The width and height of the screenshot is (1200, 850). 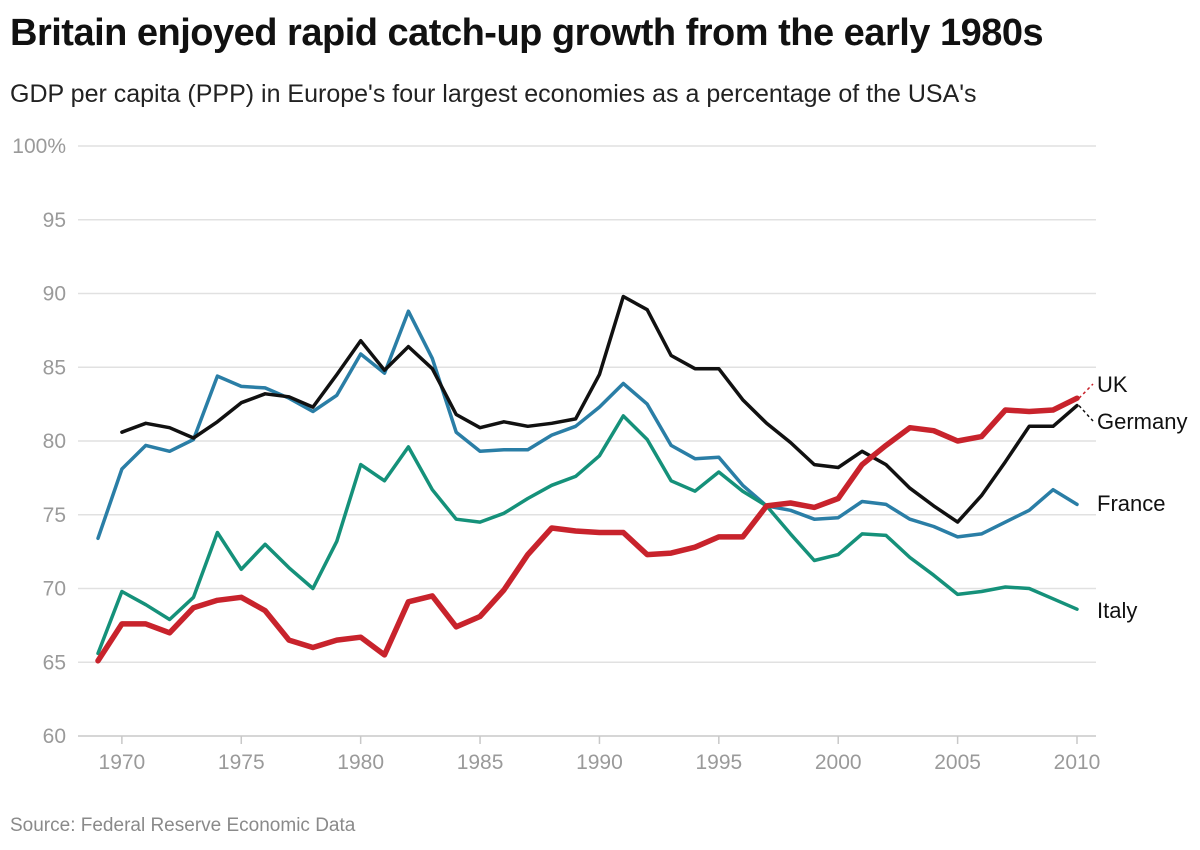 What do you see at coordinates (1086, 391) in the screenshot?
I see `label-connector-uk` at bounding box center [1086, 391].